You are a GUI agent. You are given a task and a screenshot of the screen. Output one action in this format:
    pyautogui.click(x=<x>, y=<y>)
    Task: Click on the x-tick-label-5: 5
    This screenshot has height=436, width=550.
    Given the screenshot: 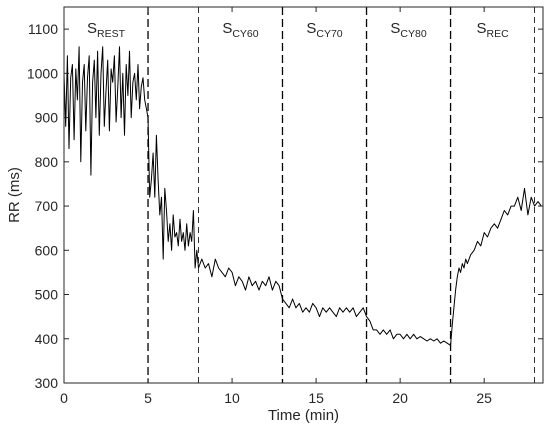 What is the action you would take?
    pyautogui.click(x=148, y=398)
    